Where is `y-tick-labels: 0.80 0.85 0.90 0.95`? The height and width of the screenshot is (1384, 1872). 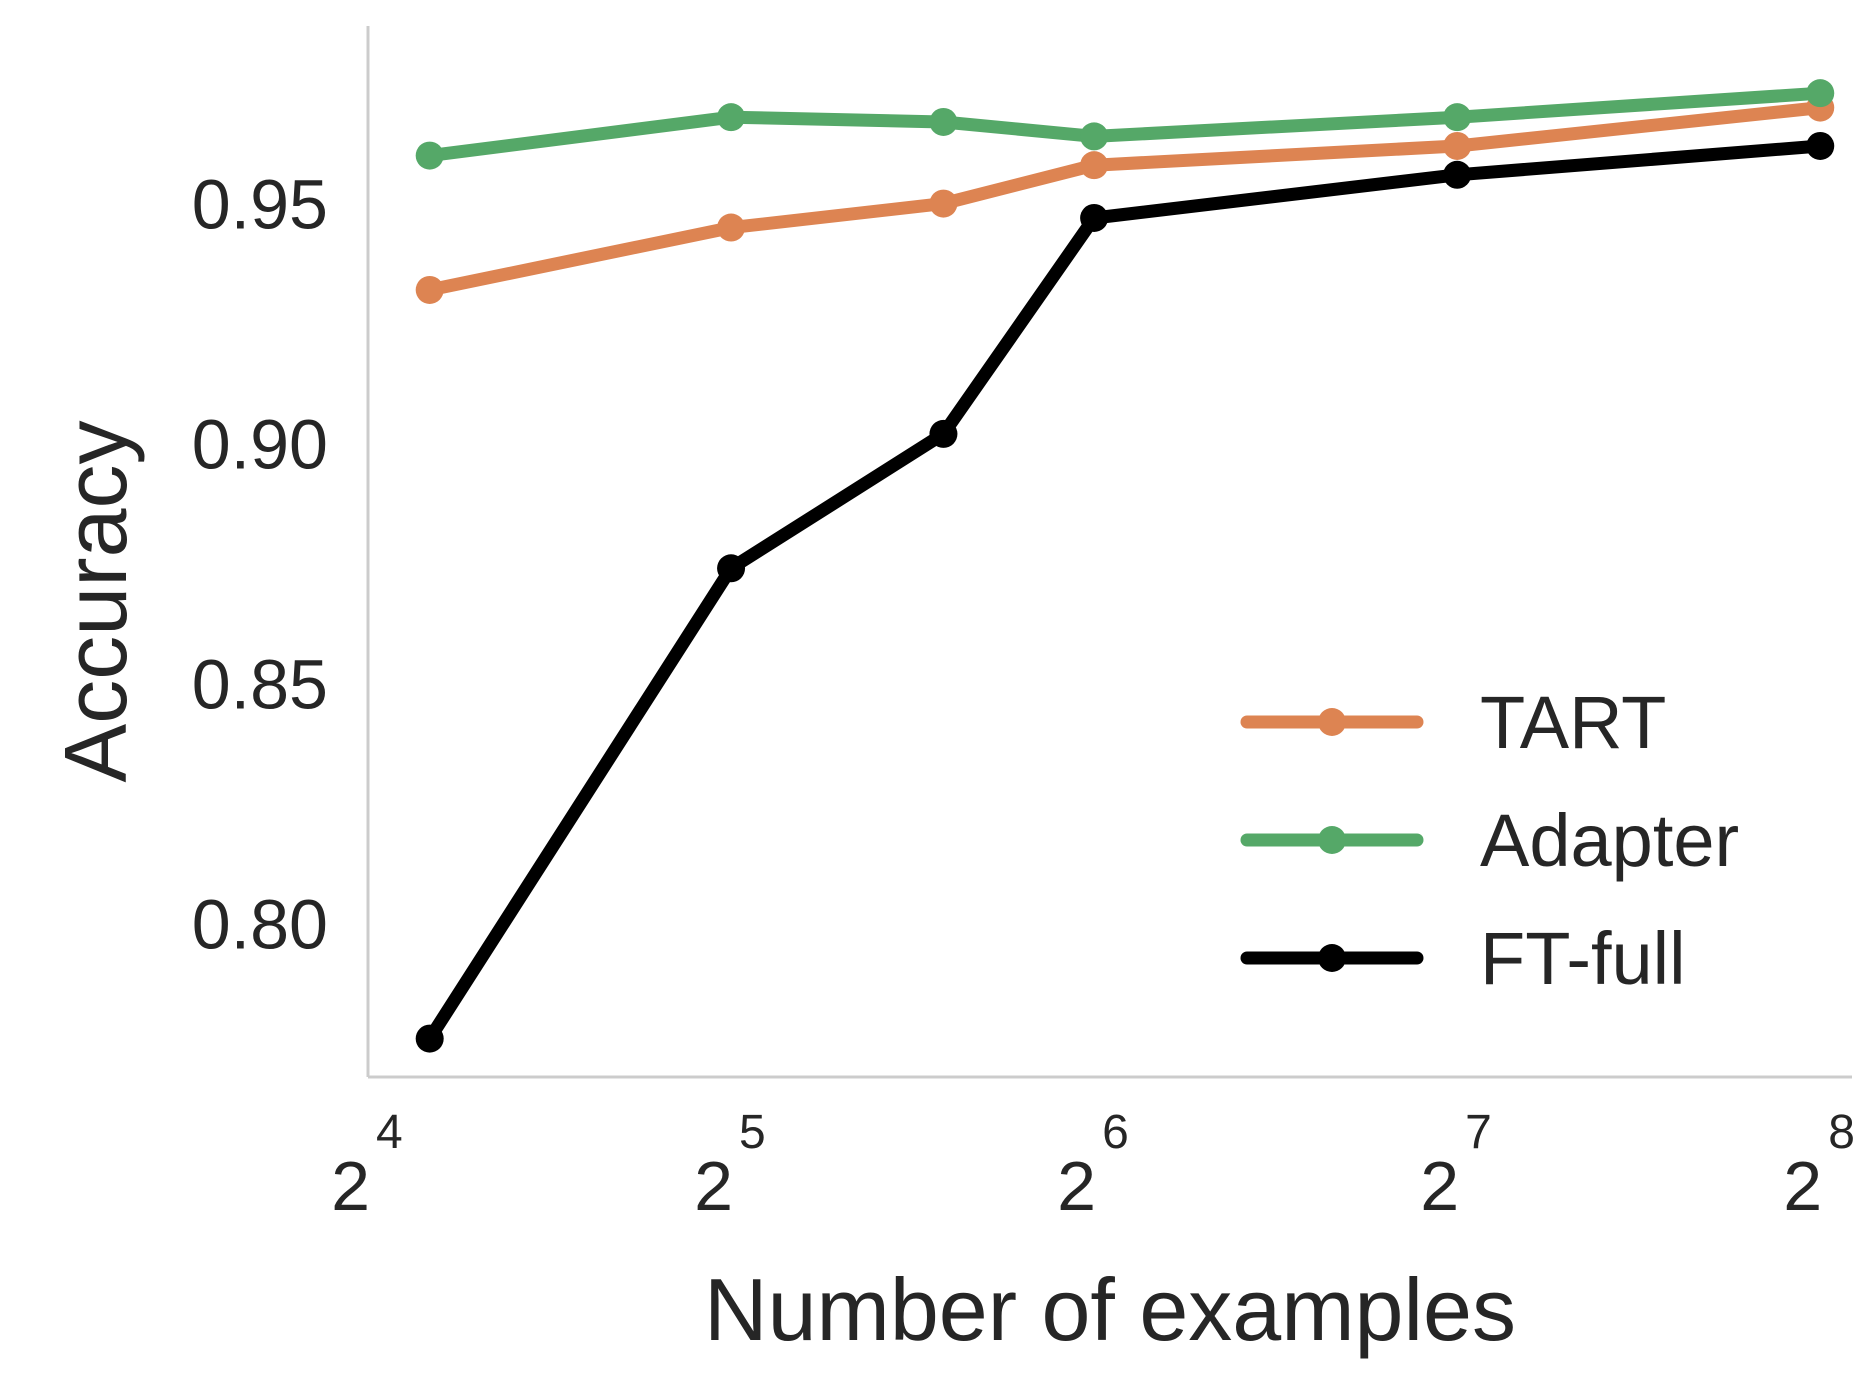
y-tick-labels: 0.80 0.85 0.90 0.95 is located at coordinates (260, 565).